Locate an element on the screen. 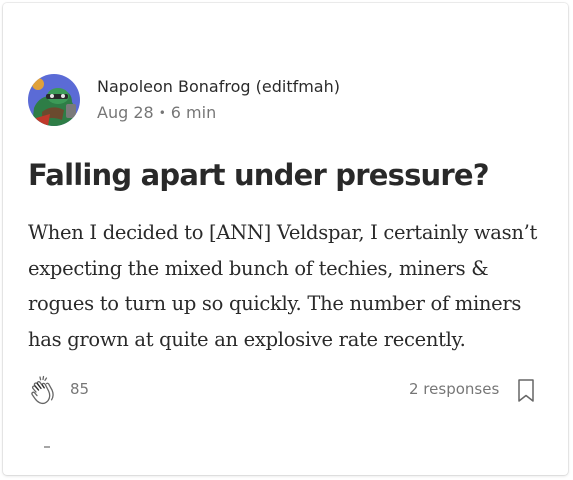 Image resolution: width=573 pixels, height=480 pixels. bookmark-button is located at coordinates (526, 391).